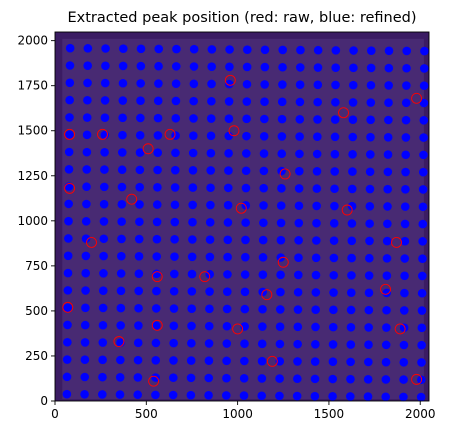  Describe the element at coordinates (36, 266) in the screenshot. I see `y-tick-label: 750` at that location.